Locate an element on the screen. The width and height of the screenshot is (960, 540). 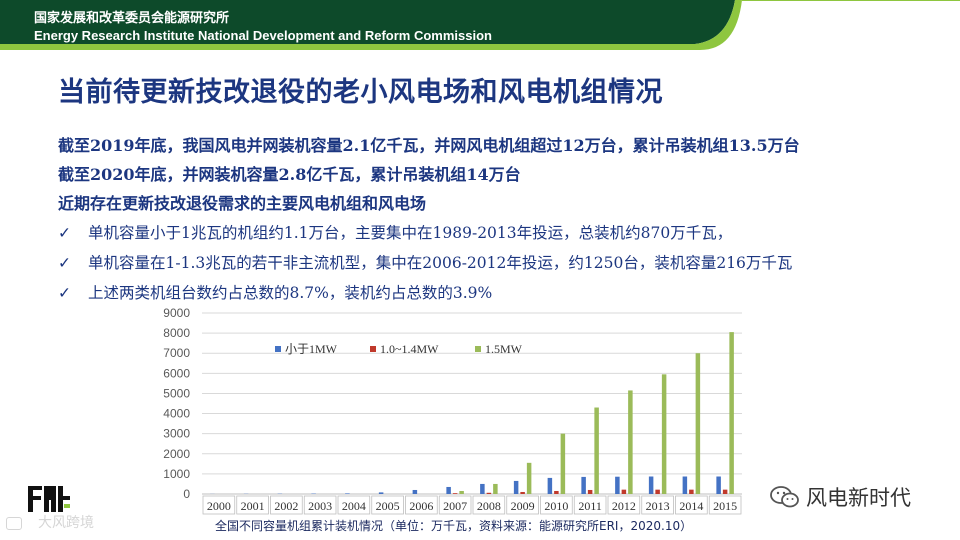
x-tick-label: 2005 is located at coordinates (388, 506).